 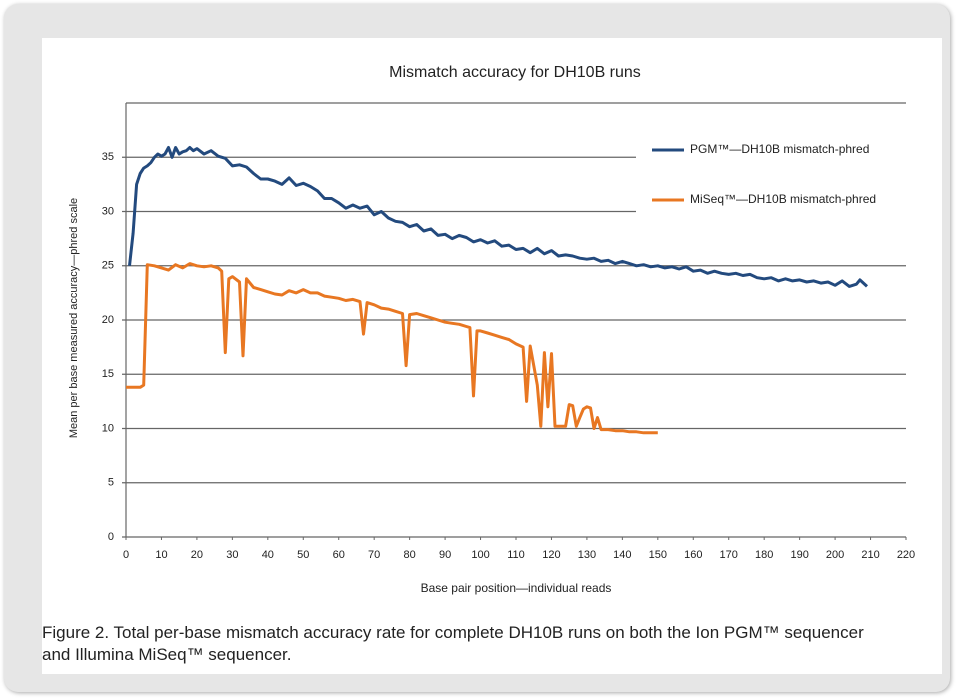 I want to click on x-tick-label: 180, so click(x=764, y=555).